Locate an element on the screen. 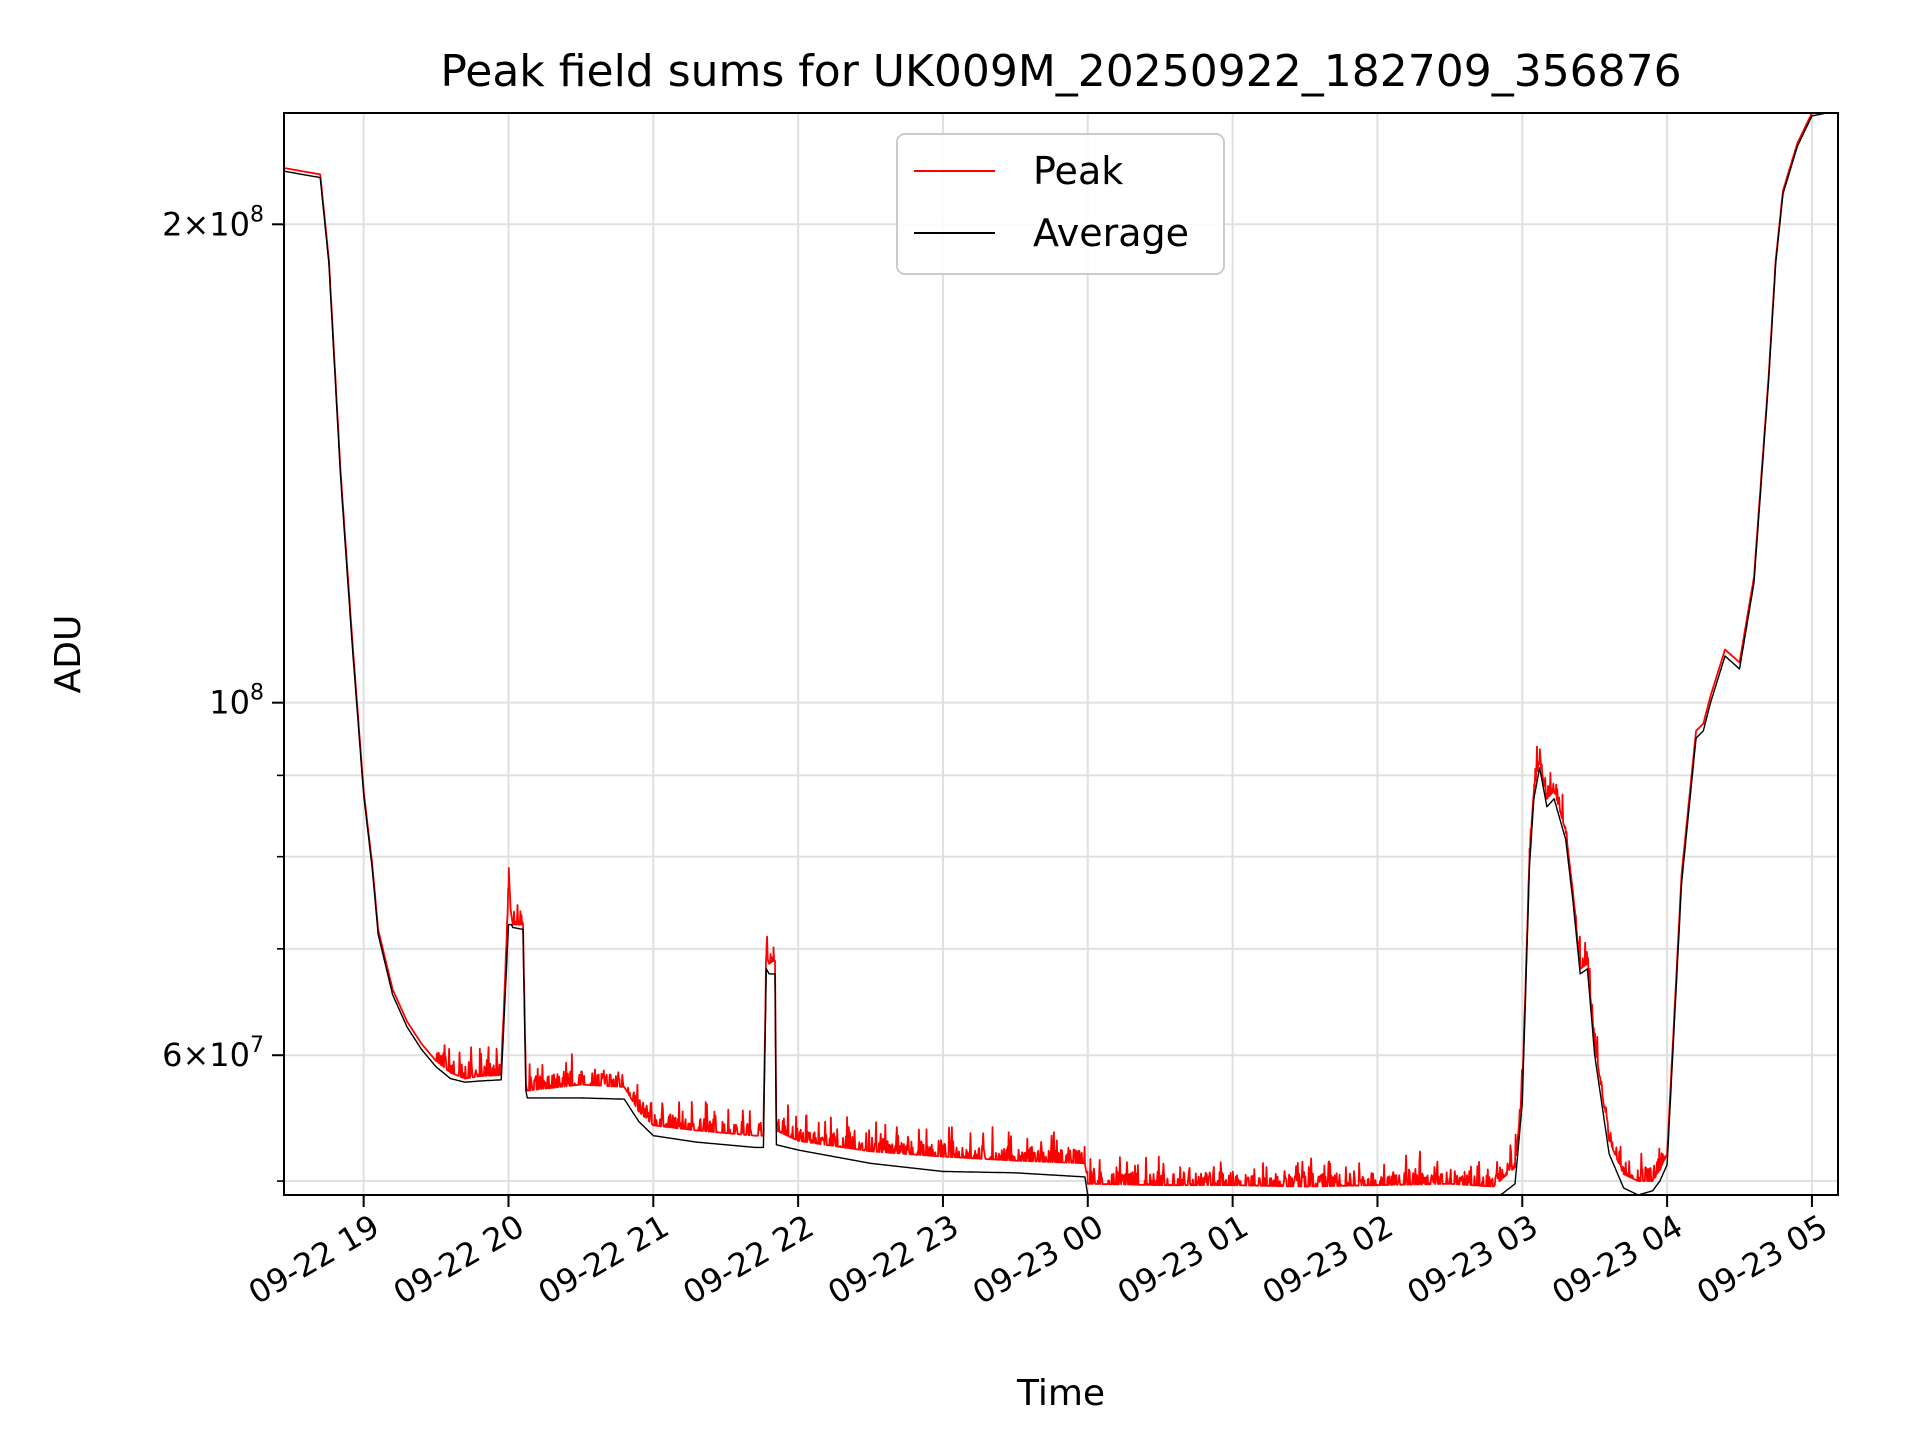 The image size is (1920, 1440). x-axis-label: Time is located at coordinates (1060, 1393).